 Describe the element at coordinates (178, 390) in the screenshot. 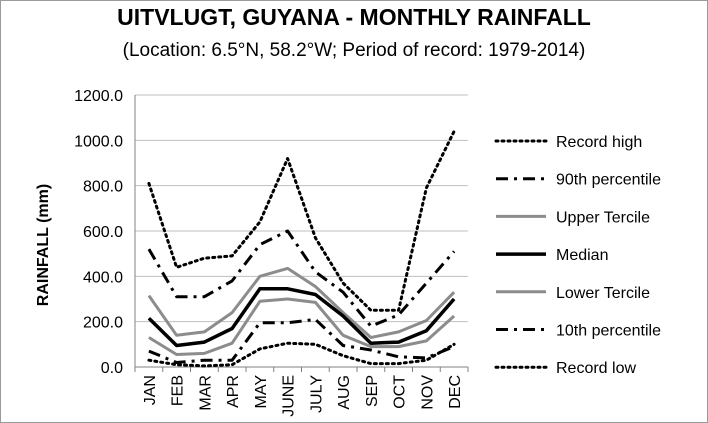

I see `x-tick-label: FEB` at that location.